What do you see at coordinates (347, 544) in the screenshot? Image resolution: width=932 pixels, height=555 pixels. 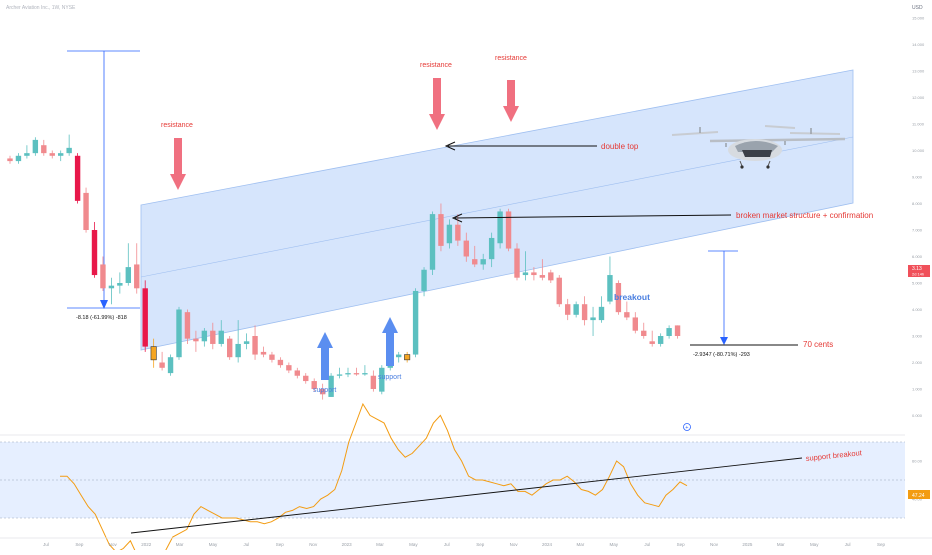 I see `time-tick-label: 2023` at bounding box center [347, 544].